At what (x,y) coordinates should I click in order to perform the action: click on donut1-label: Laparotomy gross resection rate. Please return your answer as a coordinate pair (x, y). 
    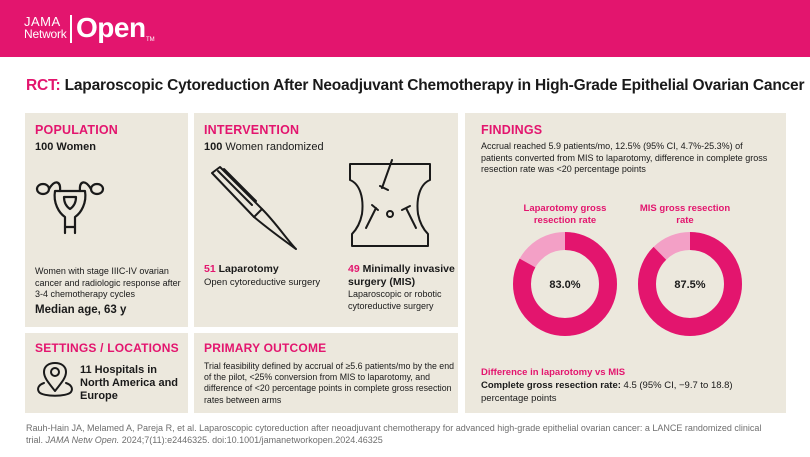
    Looking at the image, I should click on (565, 214).